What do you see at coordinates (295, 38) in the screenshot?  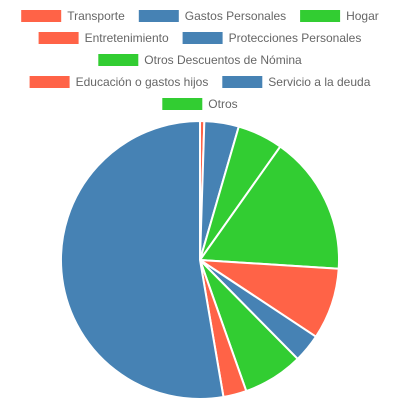 I see `legend-label-protecciones-personales: Protecciones Personales` at bounding box center [295, 38].